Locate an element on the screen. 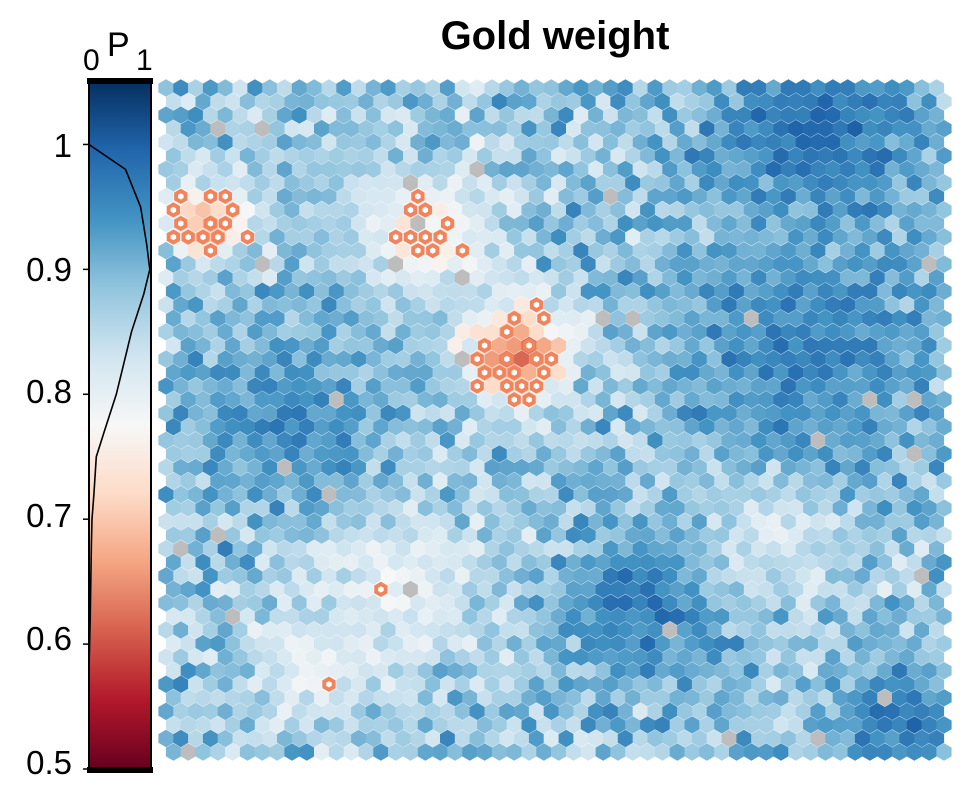 This screenshot has width=969, height=785. hex-highlight-ring is located at coordinates (499, 372).